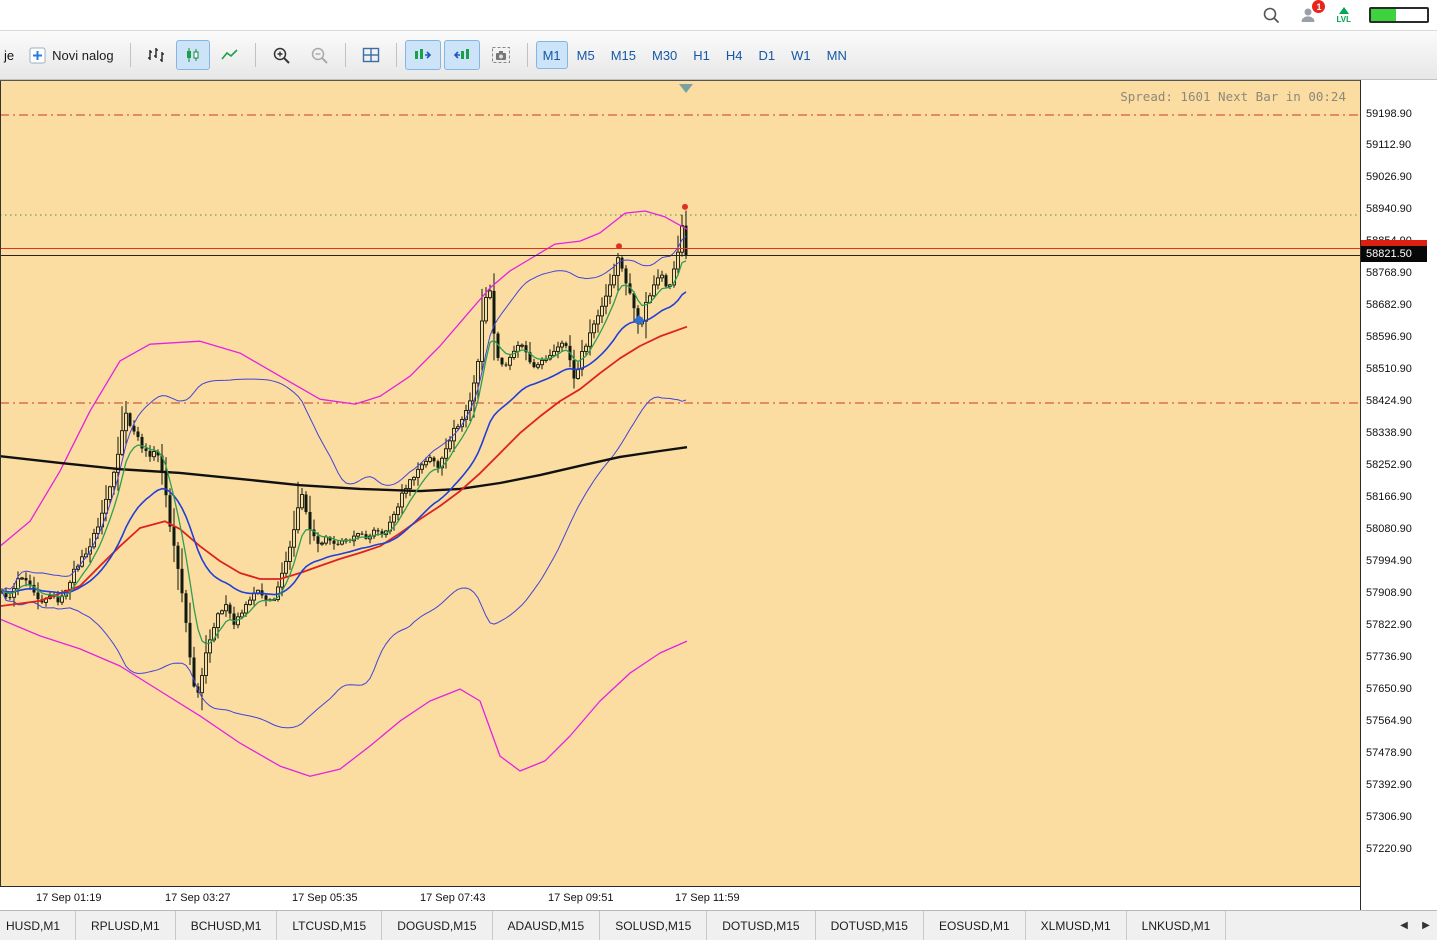 The width and height of the screenshot is (1437, 940). What do you see at coordinates (707, 898) in the screenshot?
I see `time-tick-label: 17 Sep 11:59` at bounding box center [707, 898].